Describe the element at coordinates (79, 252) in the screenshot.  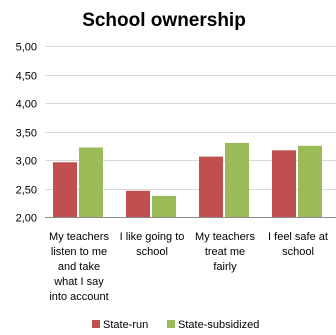
I see `x-category-label: listen to me` at that location.